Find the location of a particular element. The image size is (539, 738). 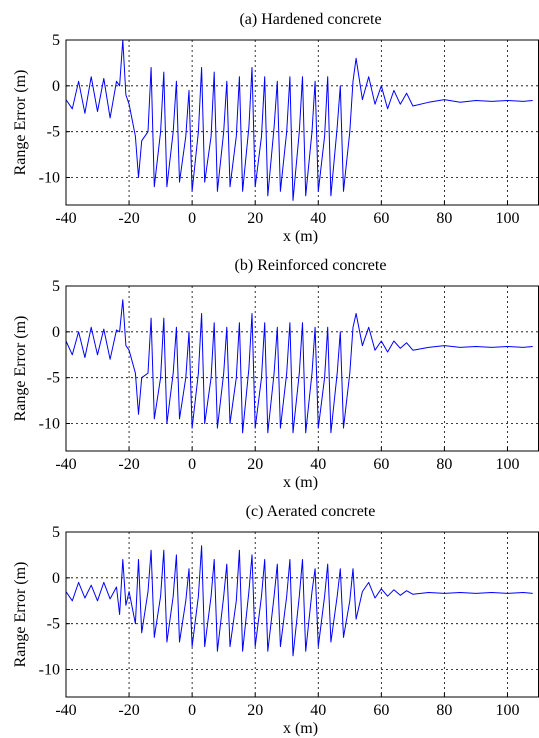

chart-title: (a) Hardened concrete is located at coordinates (310, 19).